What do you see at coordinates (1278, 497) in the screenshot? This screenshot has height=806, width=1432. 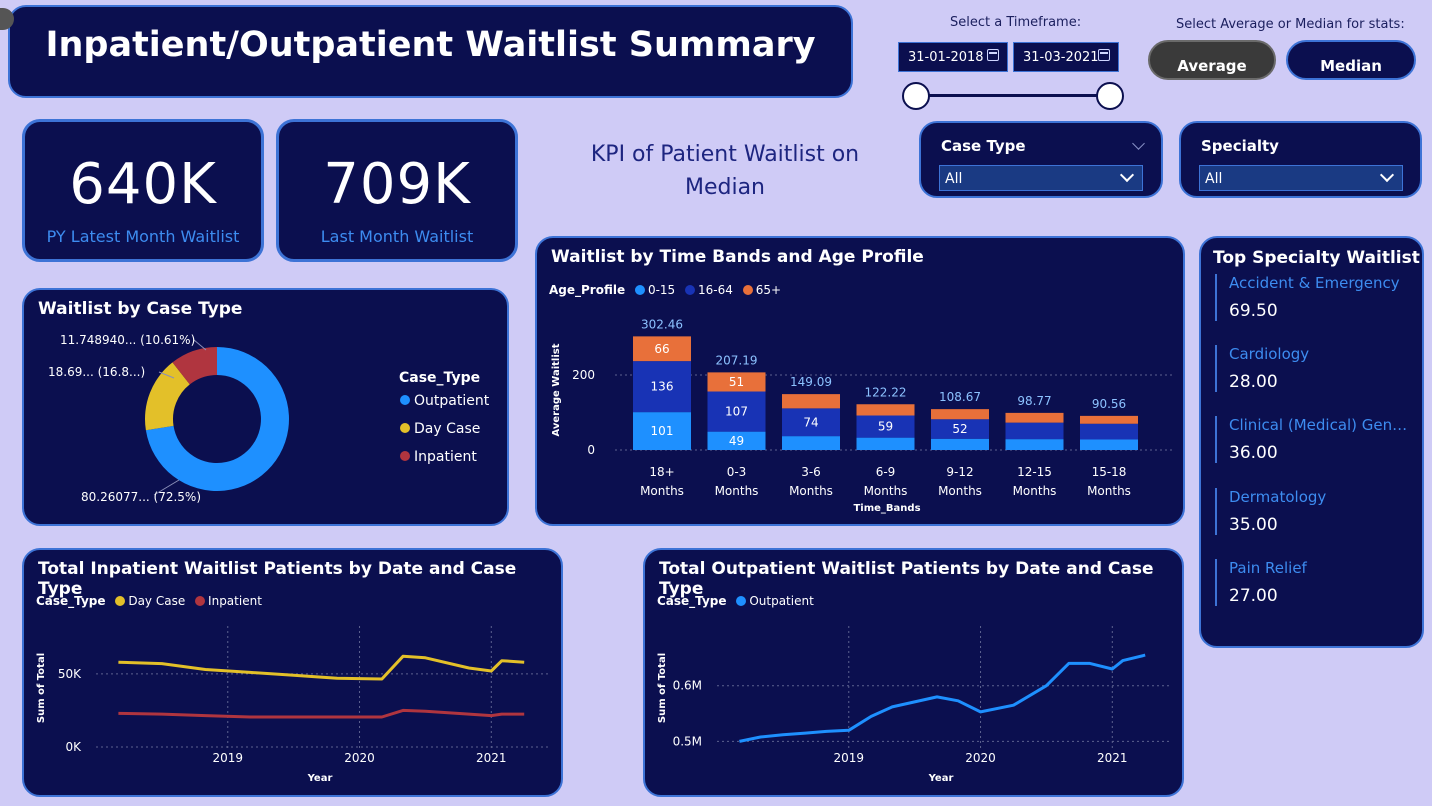 I see `specialty-name: Dermatology` at bounding box center [1278, 497].